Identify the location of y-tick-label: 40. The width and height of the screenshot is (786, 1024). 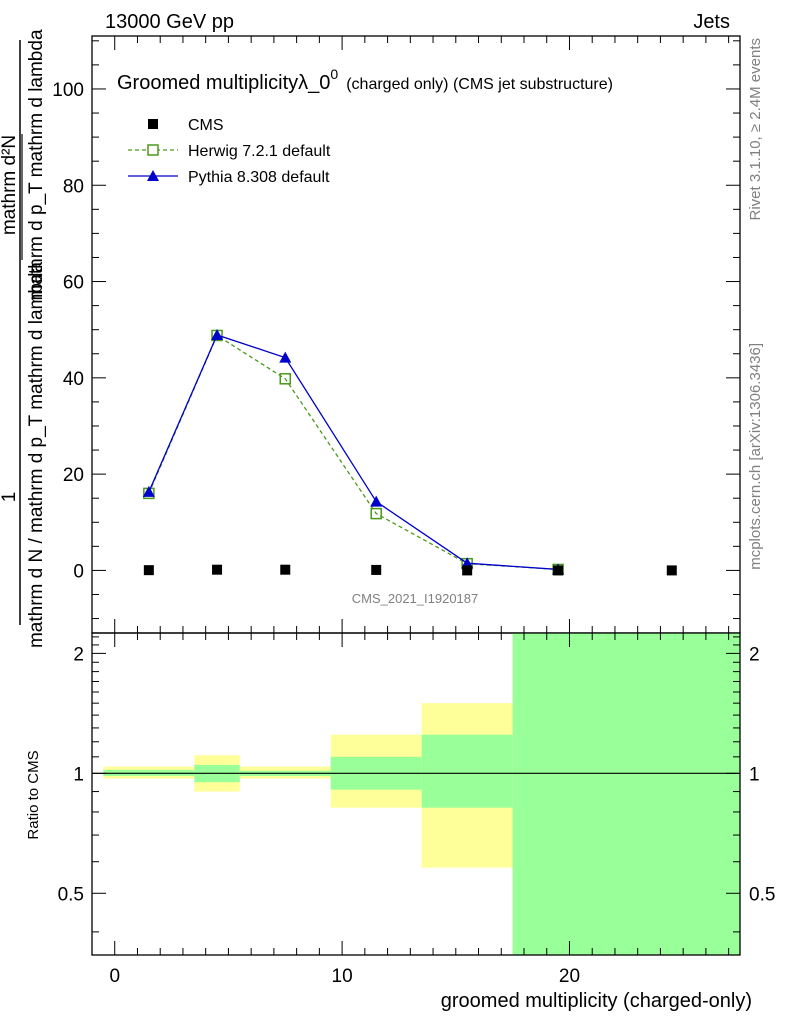
(73, 379).